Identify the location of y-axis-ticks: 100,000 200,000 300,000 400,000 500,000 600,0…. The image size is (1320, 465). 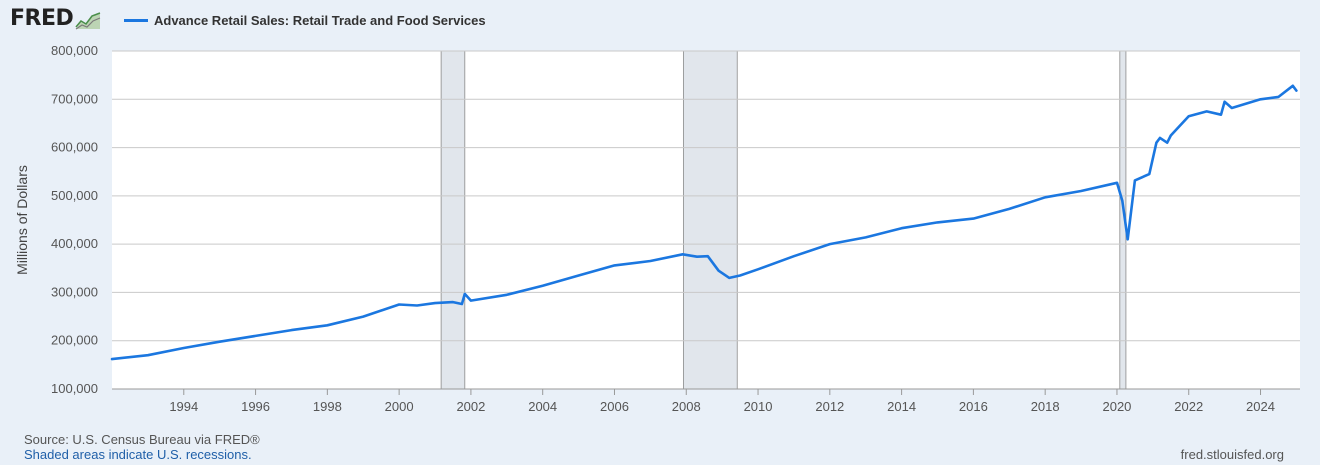
(74, 219).